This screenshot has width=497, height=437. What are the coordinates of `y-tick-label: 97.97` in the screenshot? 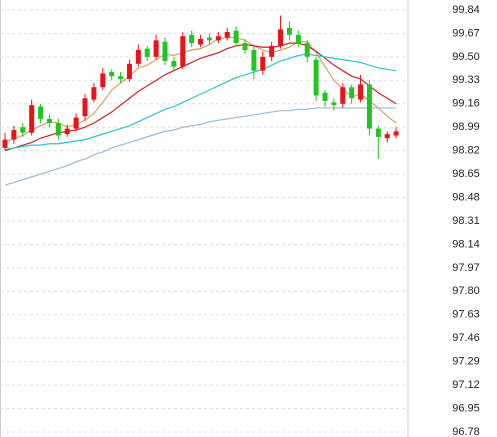 It's located at (466, 268).